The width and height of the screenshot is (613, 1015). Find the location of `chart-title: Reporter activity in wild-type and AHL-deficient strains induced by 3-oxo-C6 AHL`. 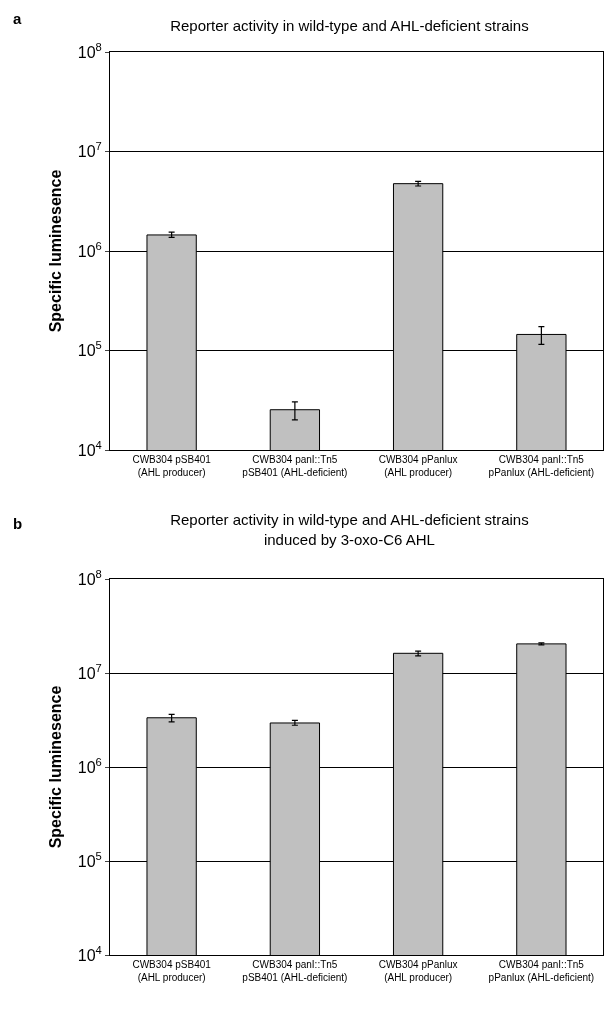

chart-title: Reporter activity in wild-type and AHL-deficient strains induced by 3-oxo-C6 AHL is located at coordinates (349, 529).